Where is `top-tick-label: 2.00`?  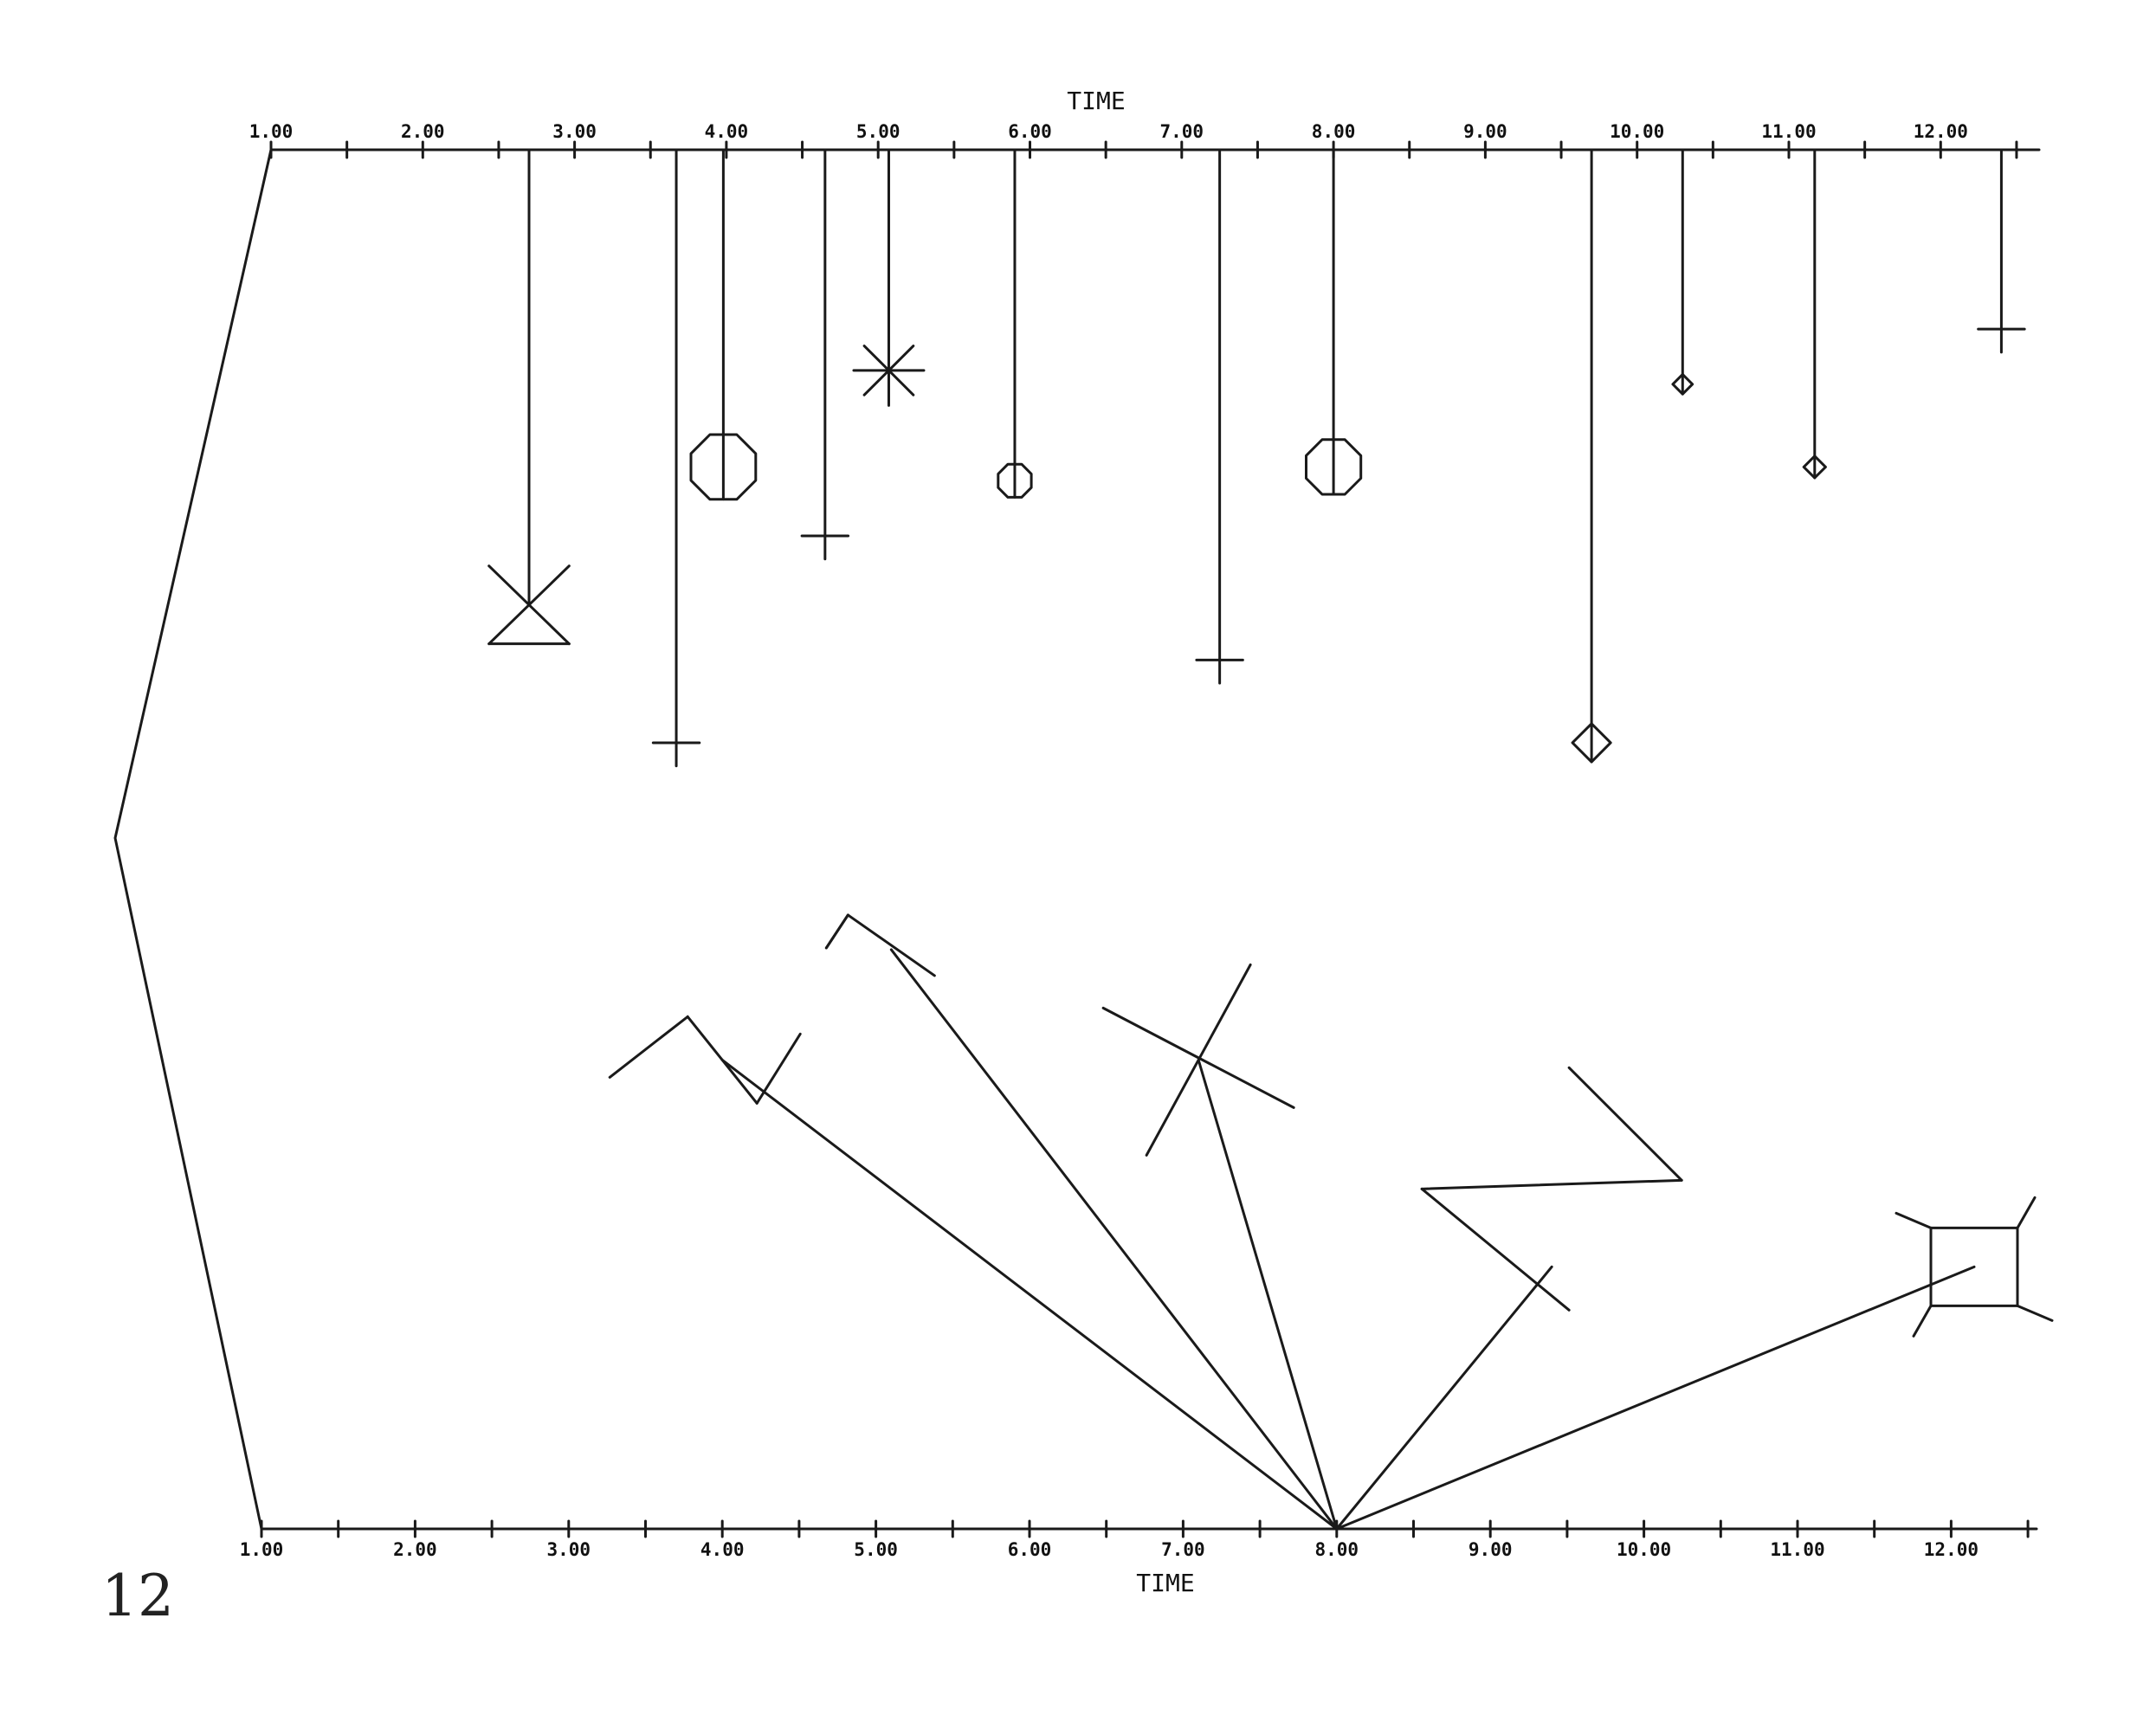 top-tick-label: 2.00 is located at coordinates (423, 132).